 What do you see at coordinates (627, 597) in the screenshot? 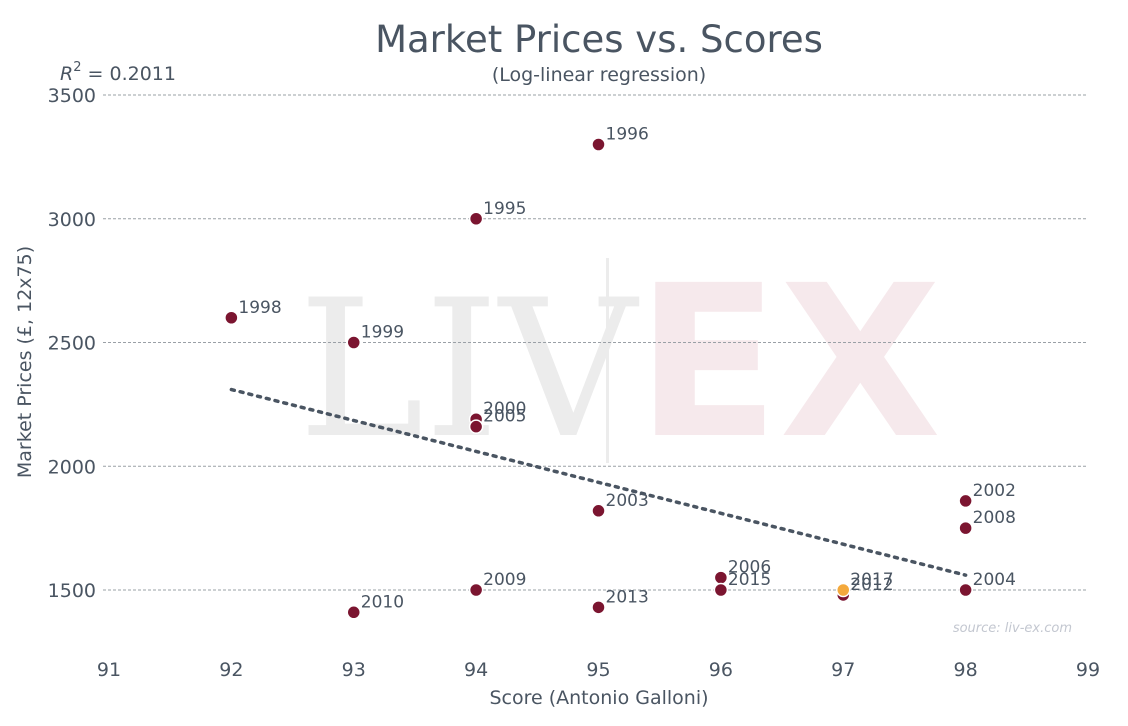
I see `point-label-2013: 2013` at bounding box center [627, 597].